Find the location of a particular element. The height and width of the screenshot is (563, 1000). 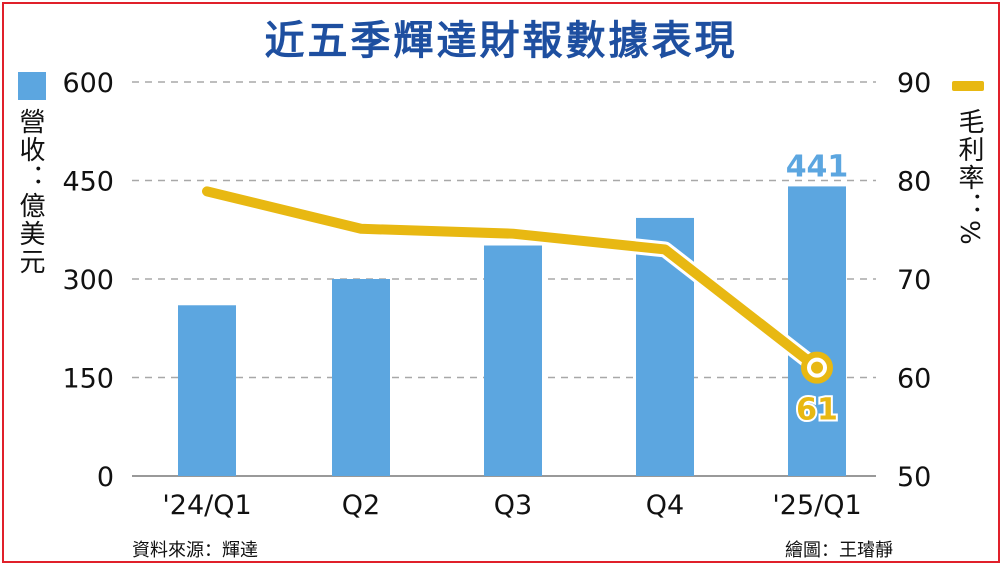

legend-line-swatch is located at coordinates (968, 86).